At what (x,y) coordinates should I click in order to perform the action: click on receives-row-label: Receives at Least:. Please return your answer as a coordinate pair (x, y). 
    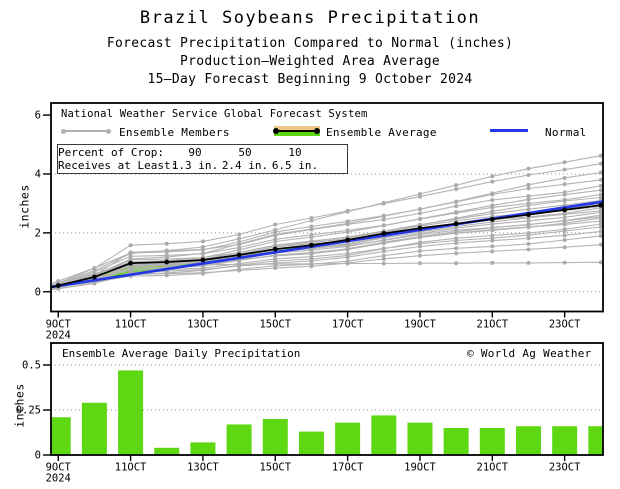
    Looking at the image, I should click on (121, 166).